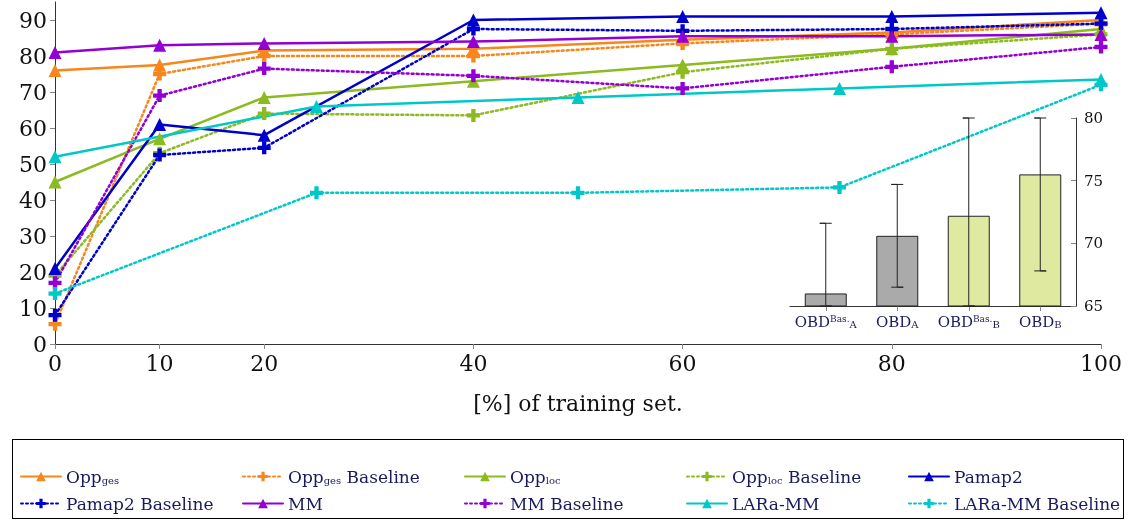 Image resolution: width=1136 pixels, height=522 pixels. What do you see at coordinates (33, 200) in the screenshot?
I see `y-tick-label: 40` at bounding box center [33, 200].